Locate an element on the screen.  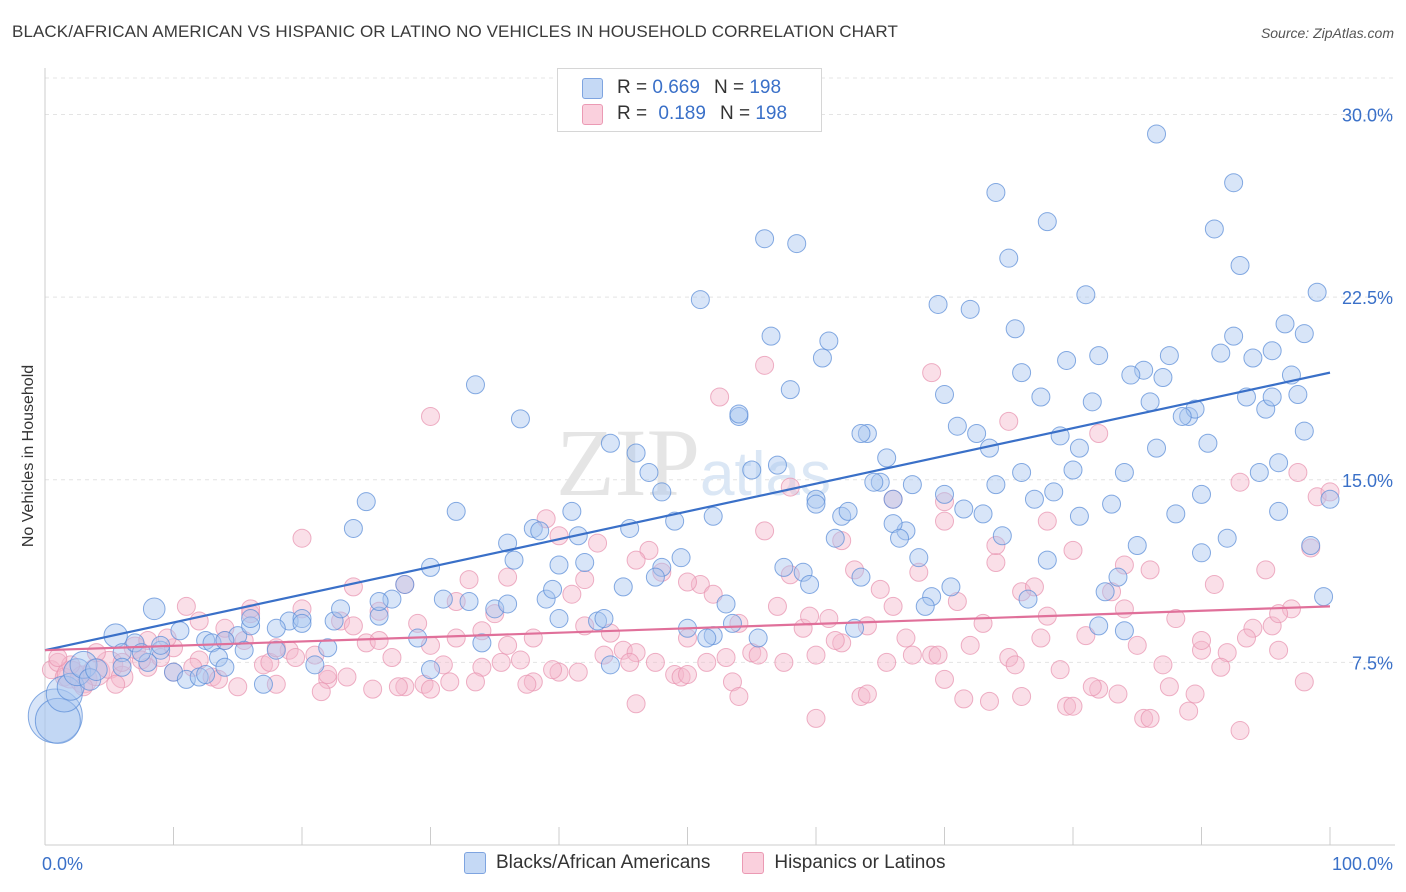
source-label: Source: ZipAtlas.com is located at coordinates (1327, 33).